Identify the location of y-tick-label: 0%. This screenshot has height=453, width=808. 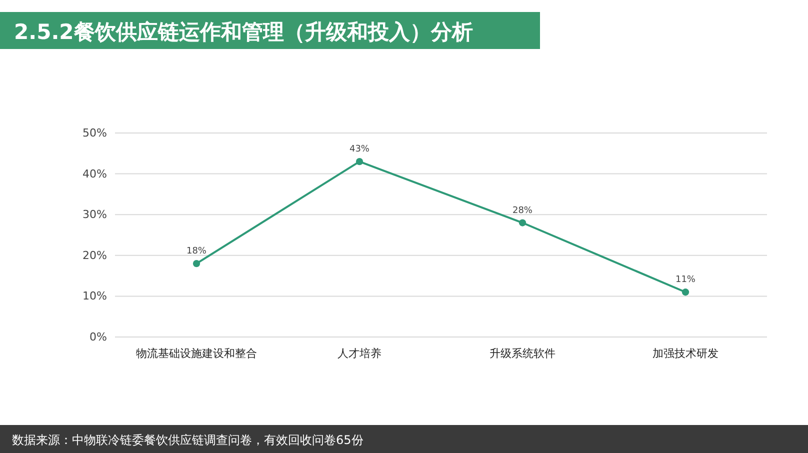
(98, 337).